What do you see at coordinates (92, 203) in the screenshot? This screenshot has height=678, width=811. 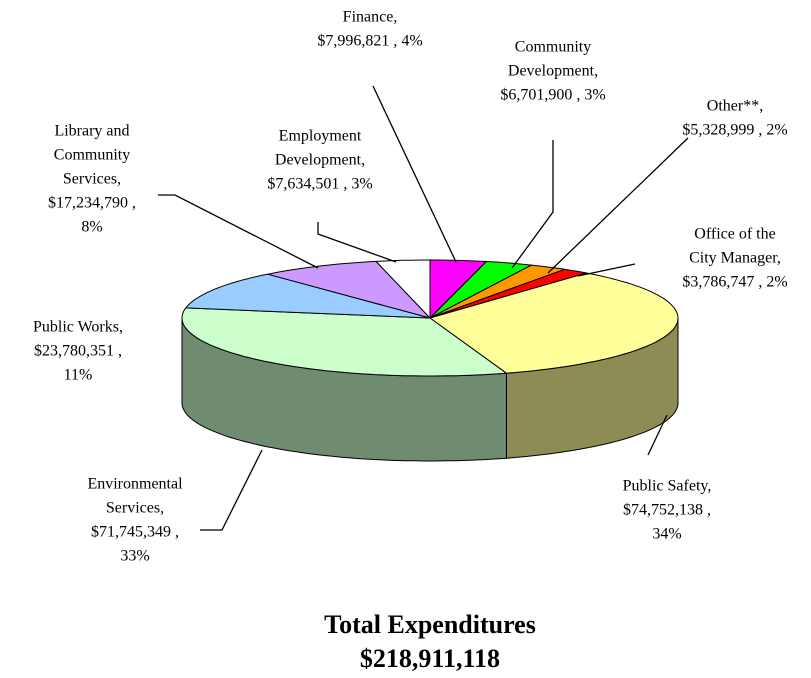 I see `slice-label: $17,234,790 ,` at bounding box center [92, 203].